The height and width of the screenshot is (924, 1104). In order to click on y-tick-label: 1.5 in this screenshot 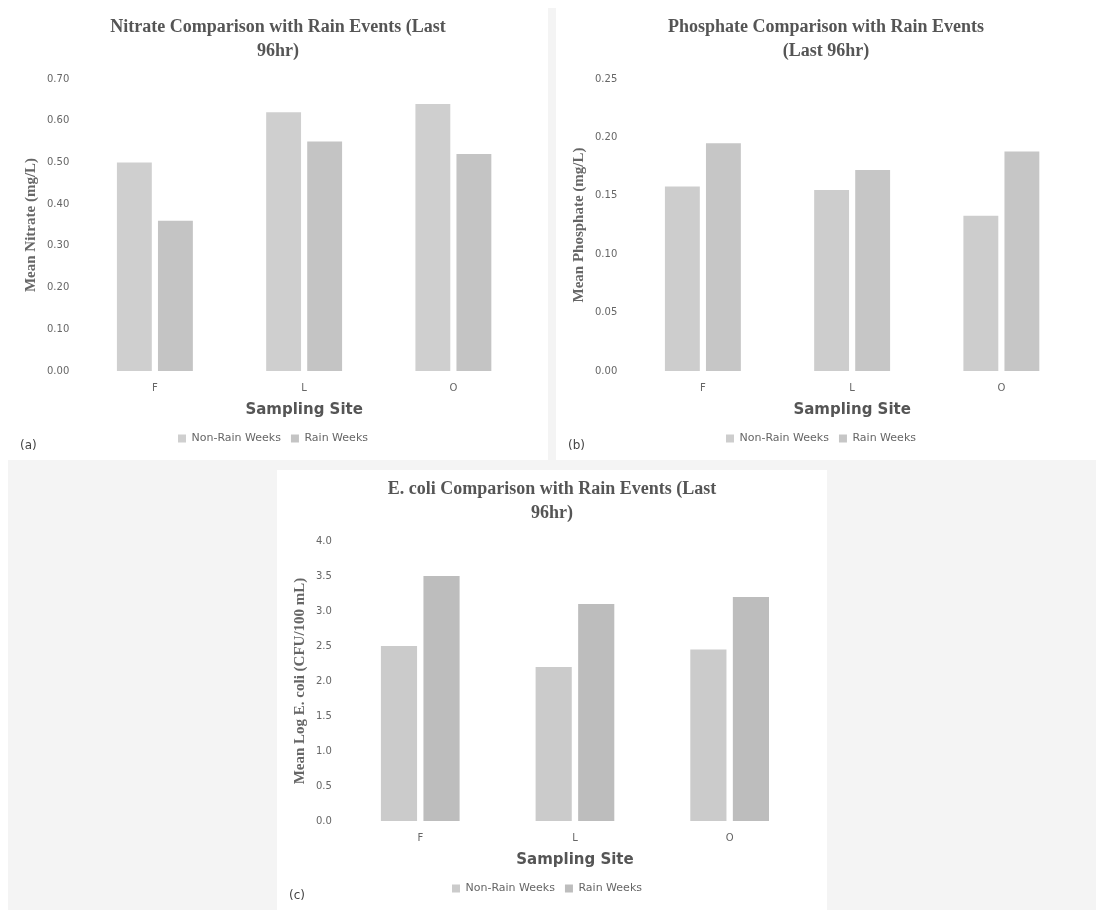, I will do `click(324, 715)`.